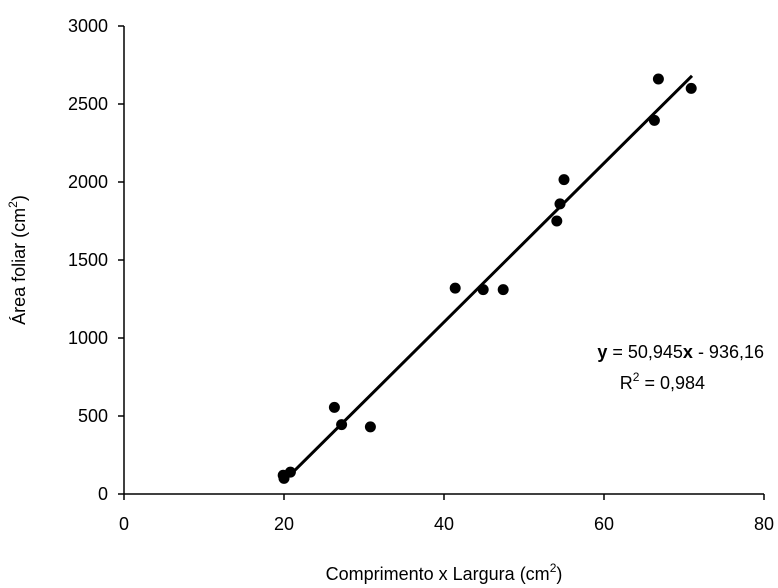 This screenshot has width=778, height=588. I want to click on y-tick-label: 1000, so click(88, 338).